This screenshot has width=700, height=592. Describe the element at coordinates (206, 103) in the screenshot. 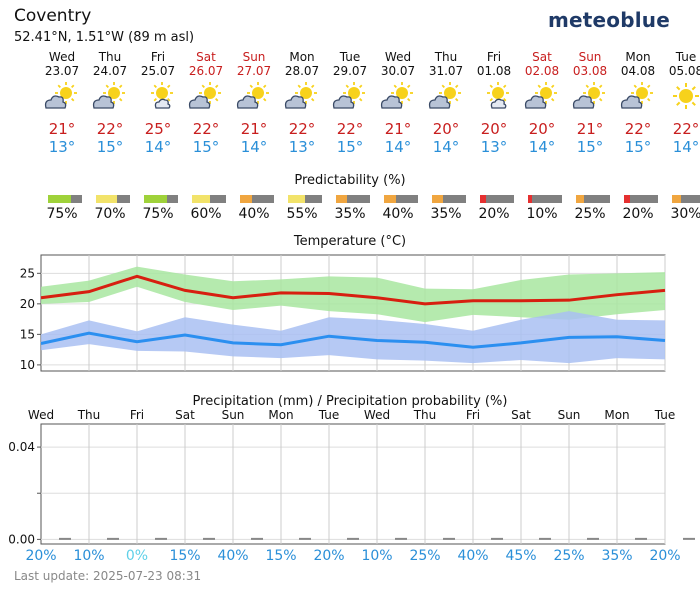

I see `day-column: Sat 26.07 22° 15°` at that location.